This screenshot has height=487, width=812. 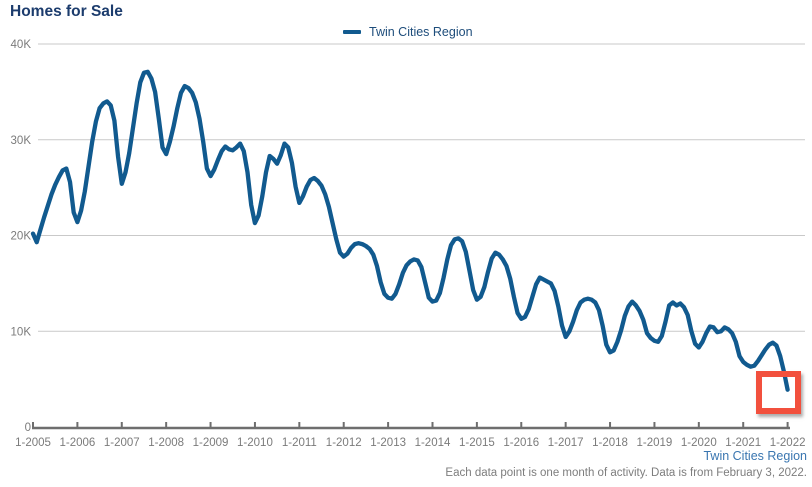 I want to click on y-axis-label-40k: 40K, so click(x=21, y=45).